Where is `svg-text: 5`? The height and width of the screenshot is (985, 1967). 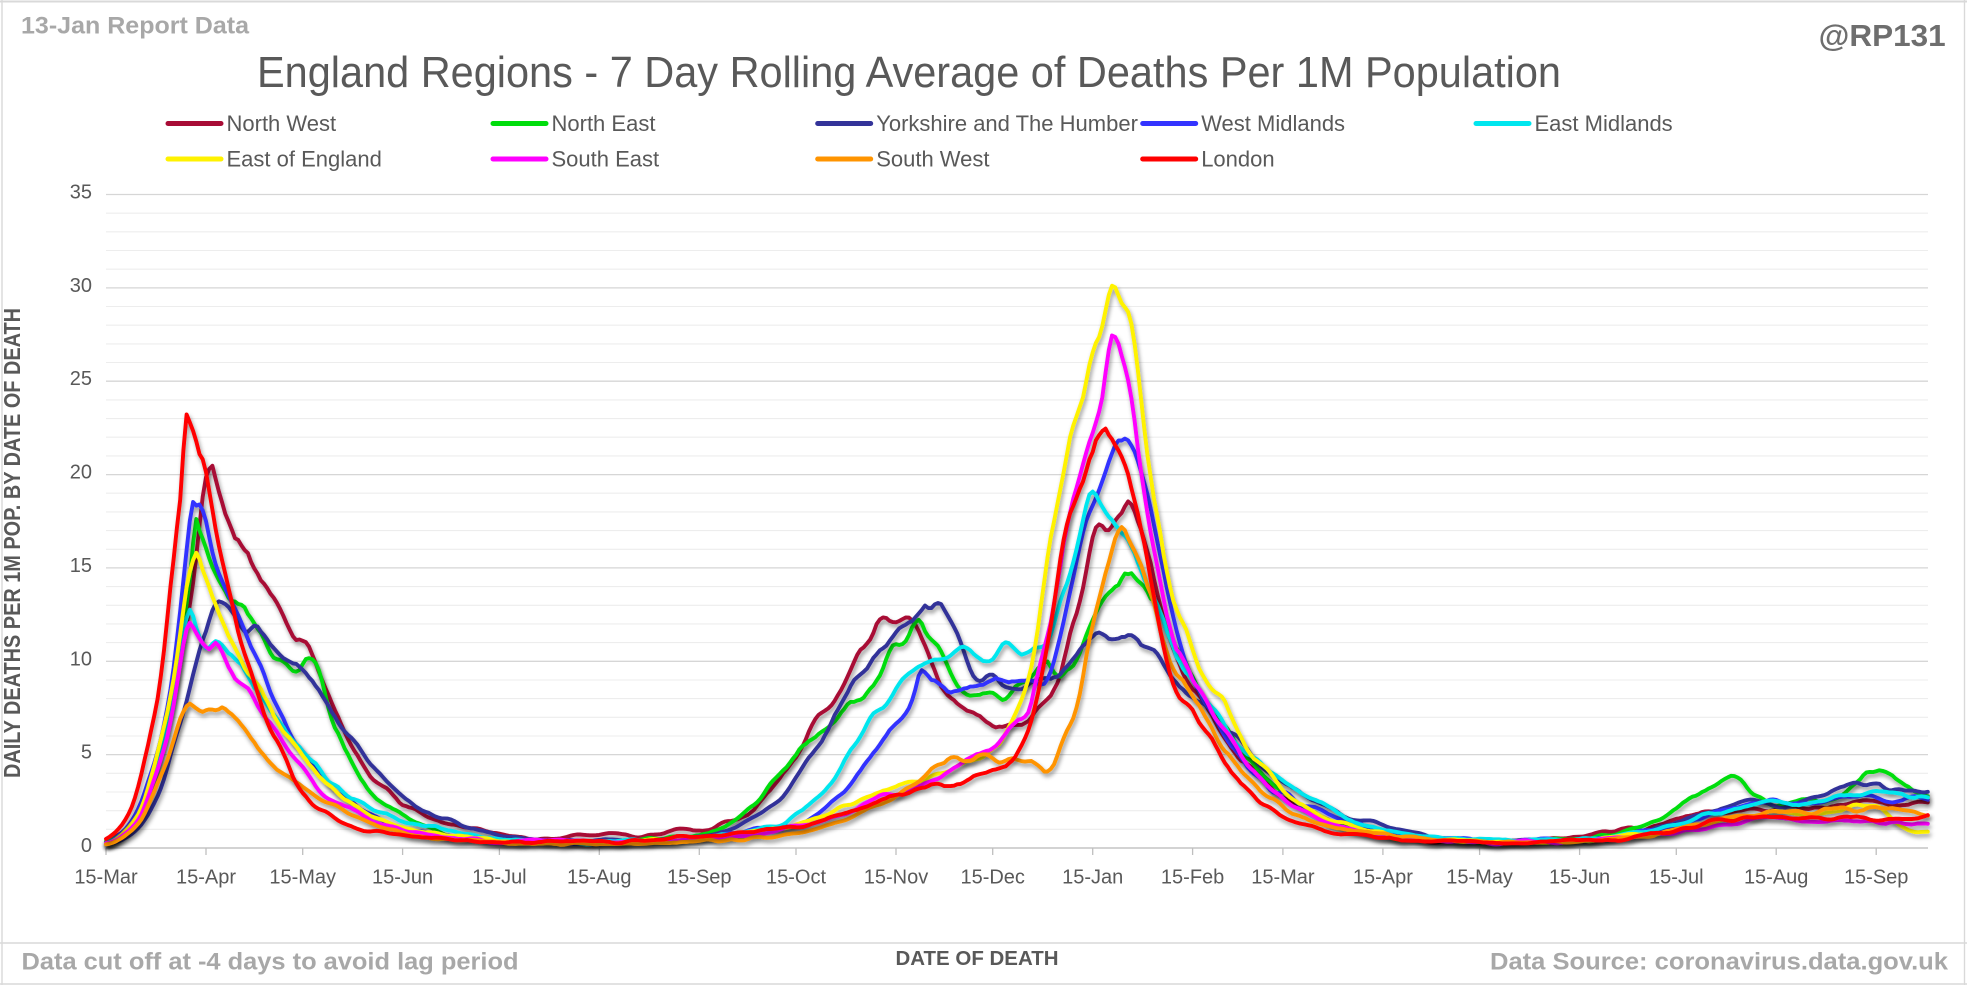 svg-text: 5 is located at coordinates (86, 753).